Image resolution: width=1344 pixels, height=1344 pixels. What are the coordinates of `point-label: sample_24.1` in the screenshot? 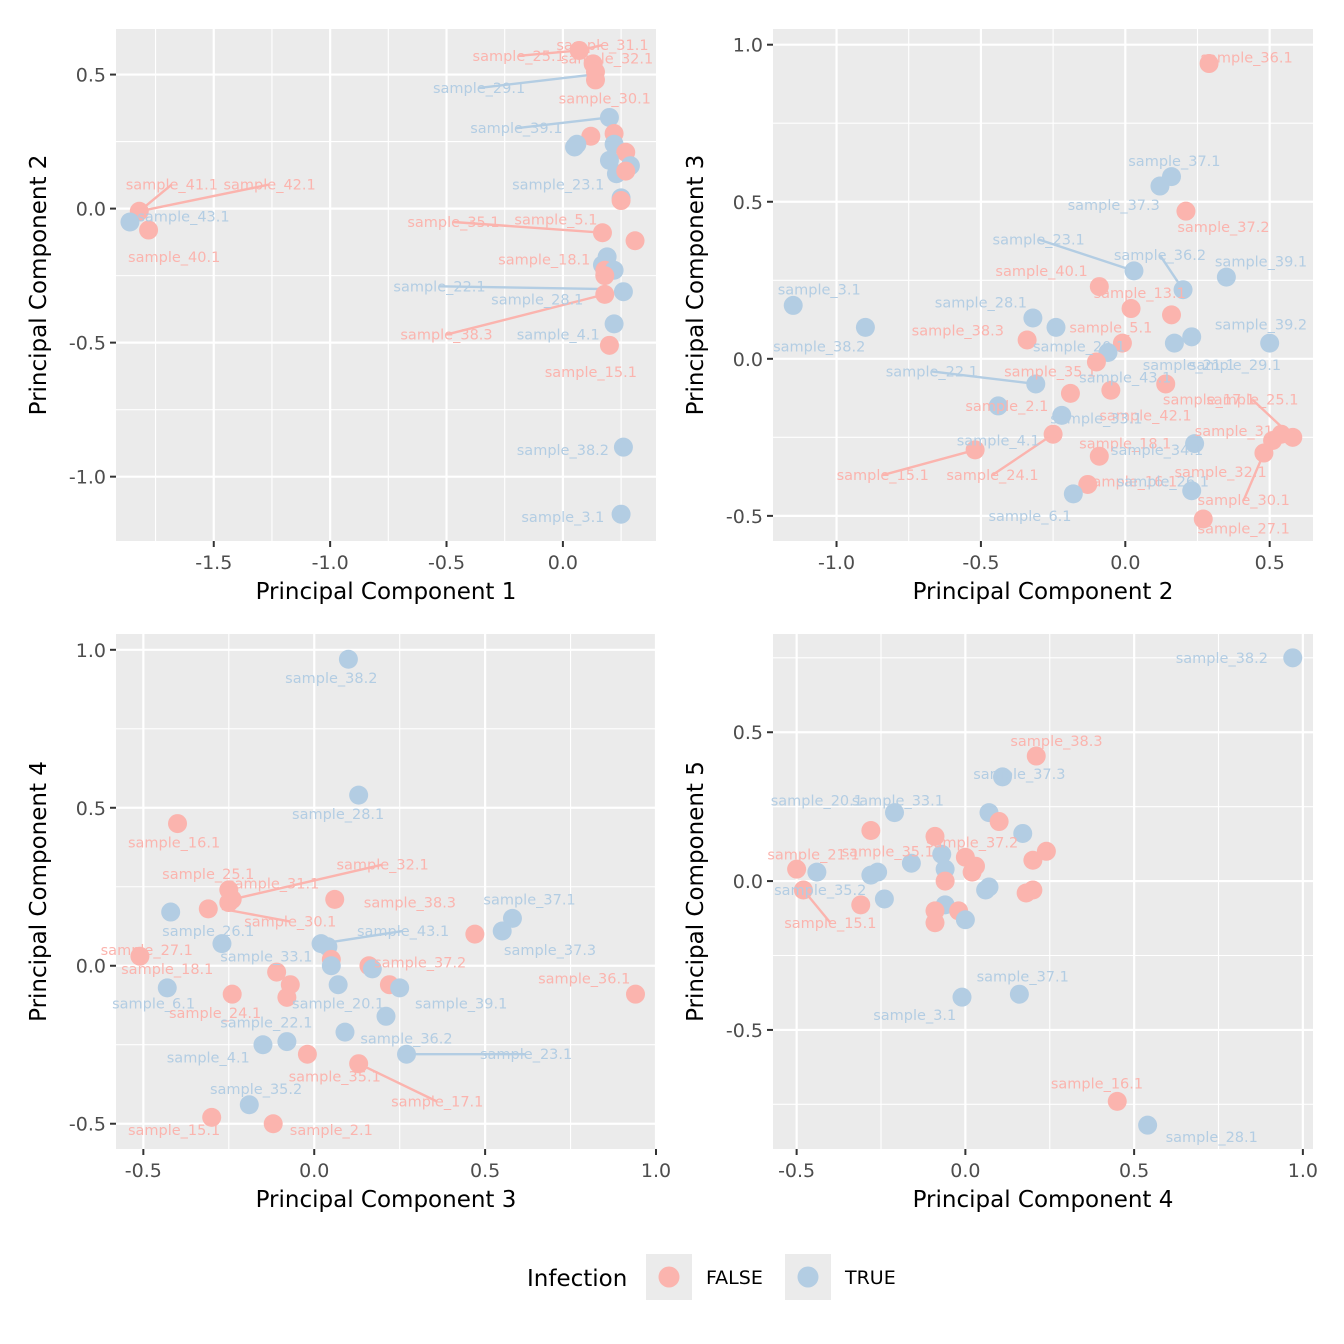 It's located at (992, 476).